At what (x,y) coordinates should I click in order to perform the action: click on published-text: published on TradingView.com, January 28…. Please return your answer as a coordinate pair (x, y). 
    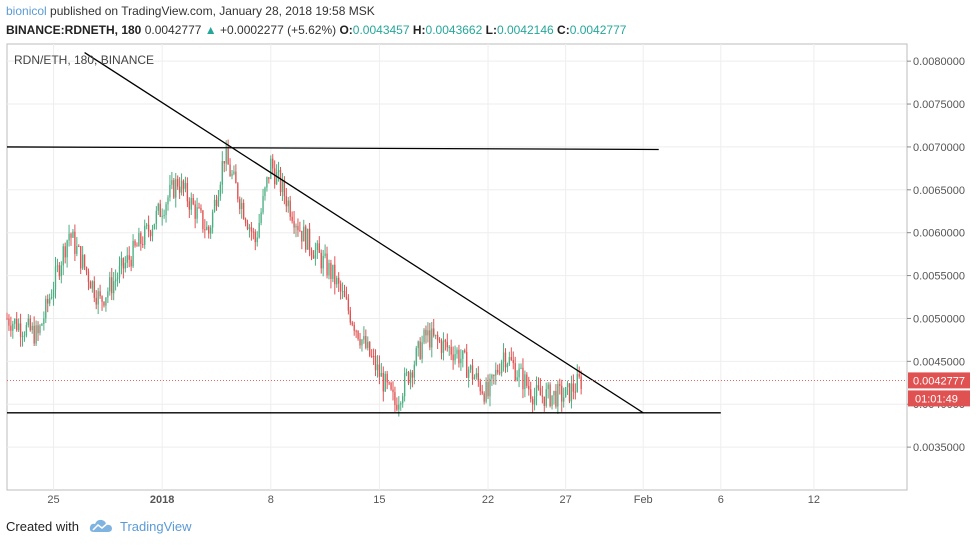
    Looking at the image, I should click on (212, 11).